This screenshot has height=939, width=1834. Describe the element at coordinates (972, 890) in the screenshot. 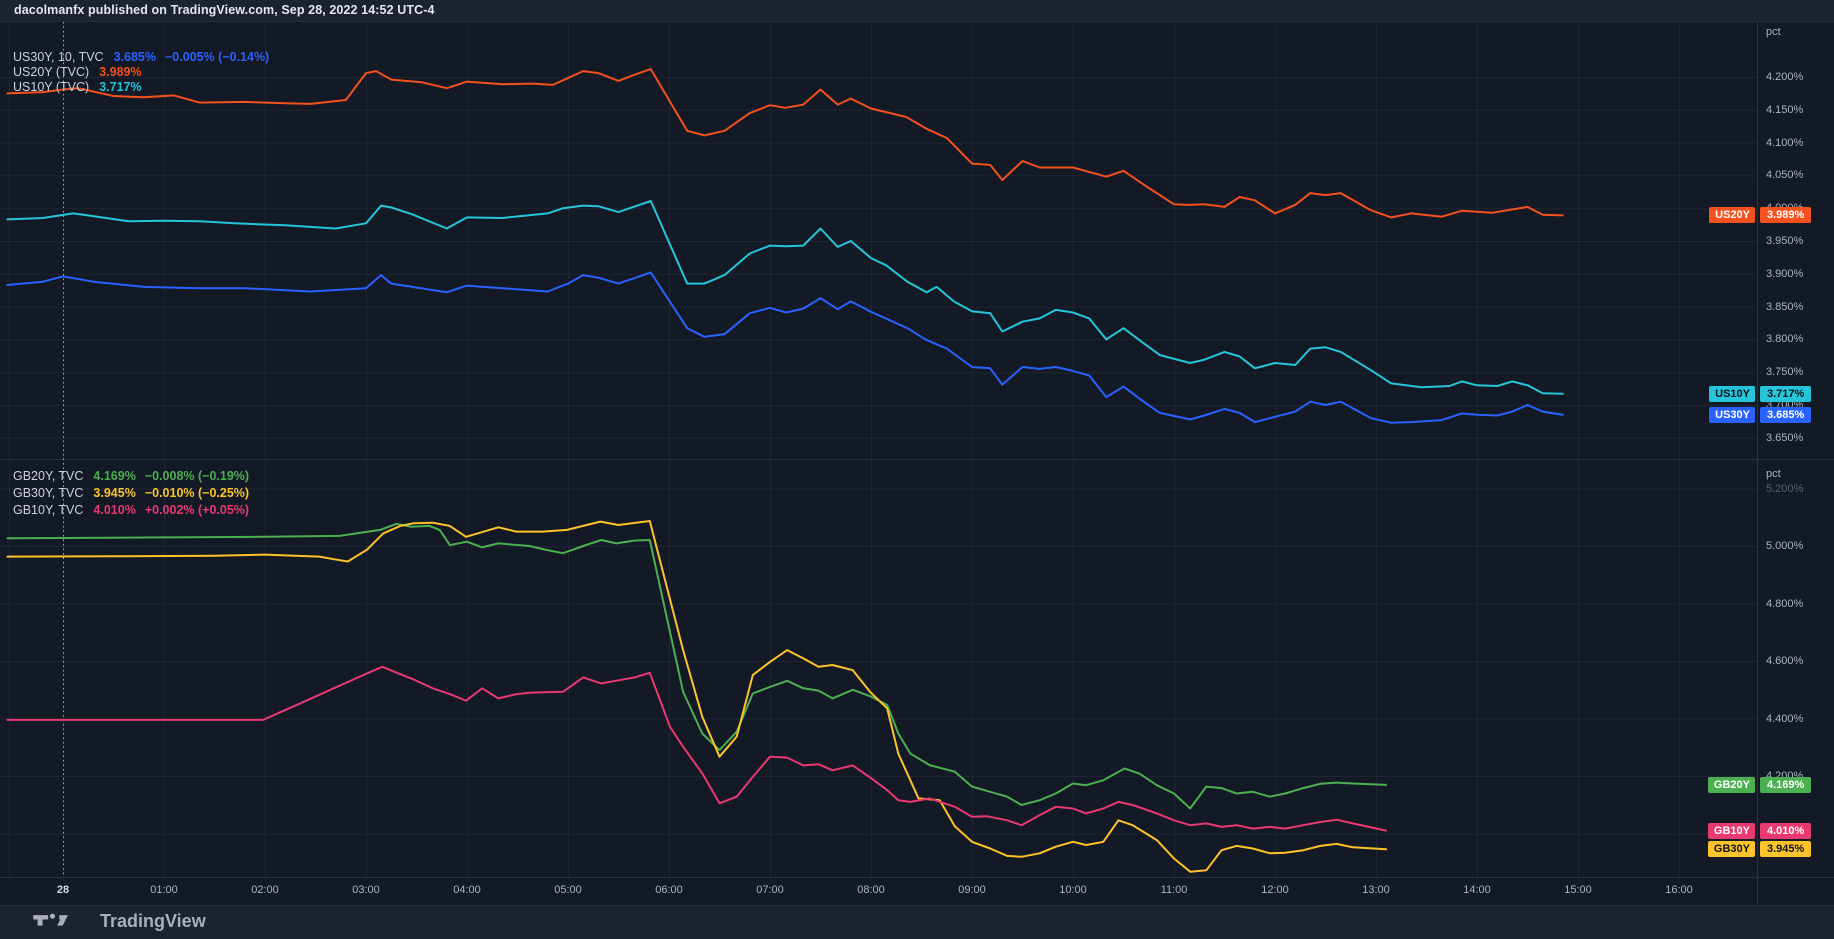

I see `time-tick-label: 09:00` at that location.